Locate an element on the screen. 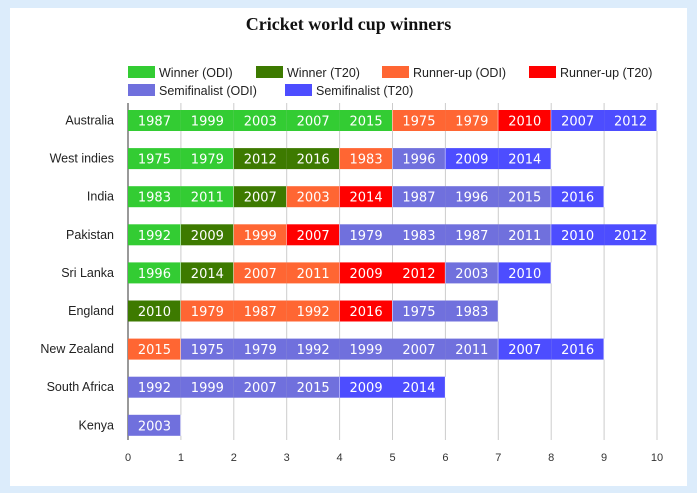  data-label-2010: 2010 is located at coordinates (524, 274).